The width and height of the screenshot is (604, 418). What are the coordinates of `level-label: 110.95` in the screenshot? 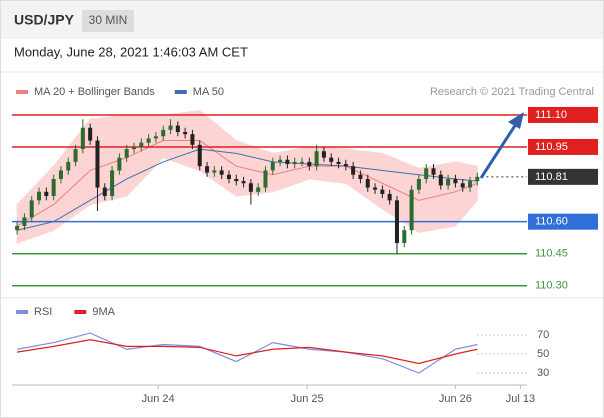 It's located at (551, 147).